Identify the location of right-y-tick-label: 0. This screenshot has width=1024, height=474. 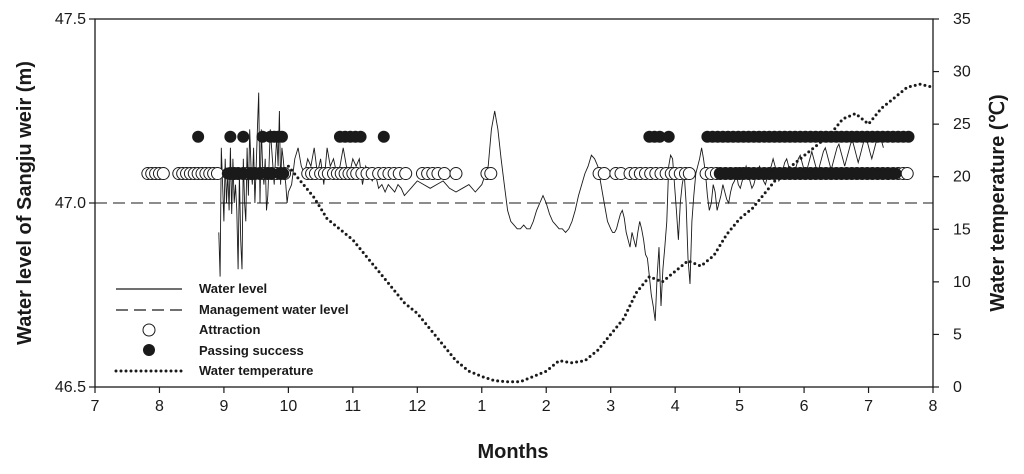
(957, 387).